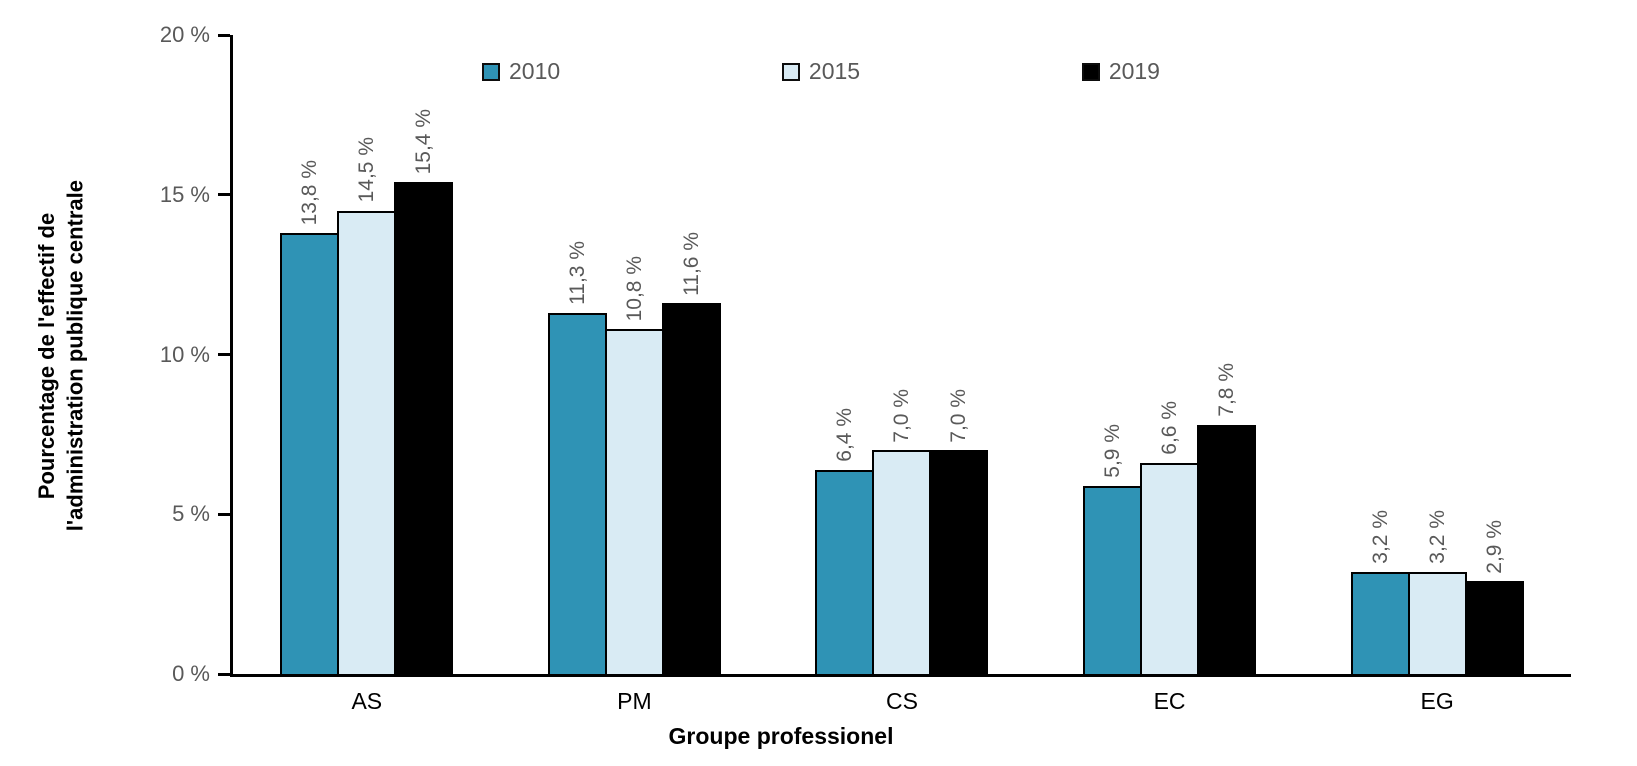 This screenshot has height=766, width=1637. I want to click on legend-item-2019: 2019, so click(1120, 71).